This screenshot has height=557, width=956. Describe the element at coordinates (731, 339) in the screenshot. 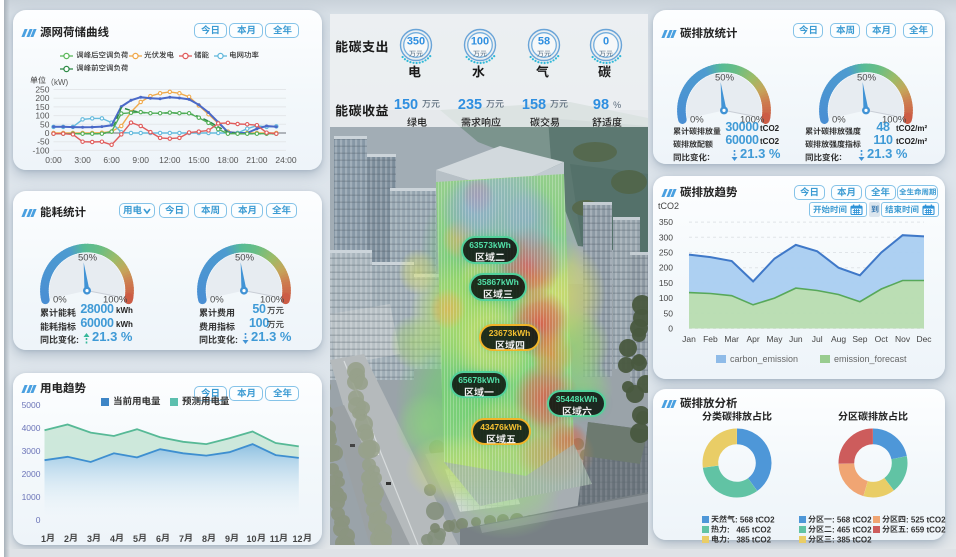

I see `svg-text: Mar` at that location.